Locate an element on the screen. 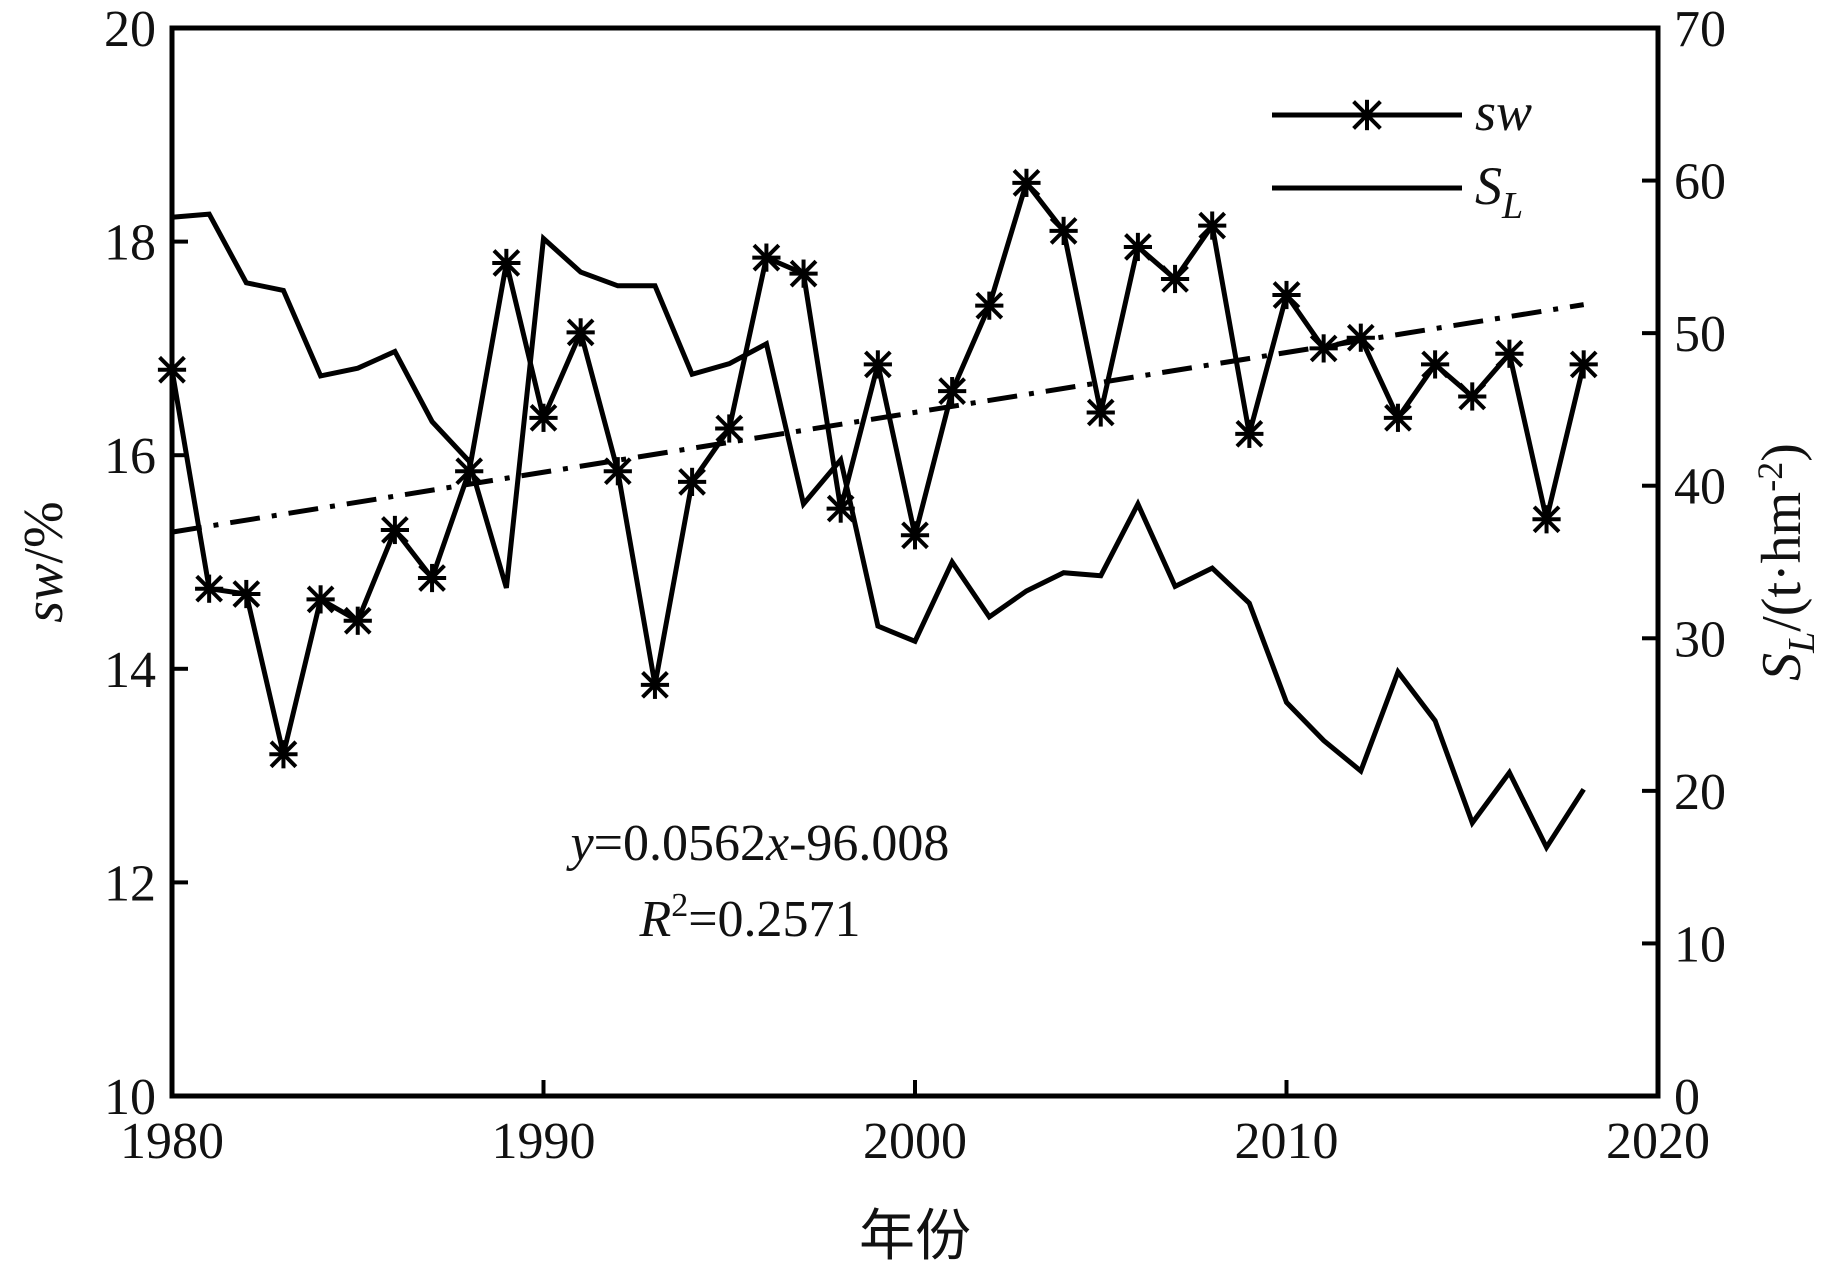  legend-sl-sub: L is located at coordinates (1512, 206).